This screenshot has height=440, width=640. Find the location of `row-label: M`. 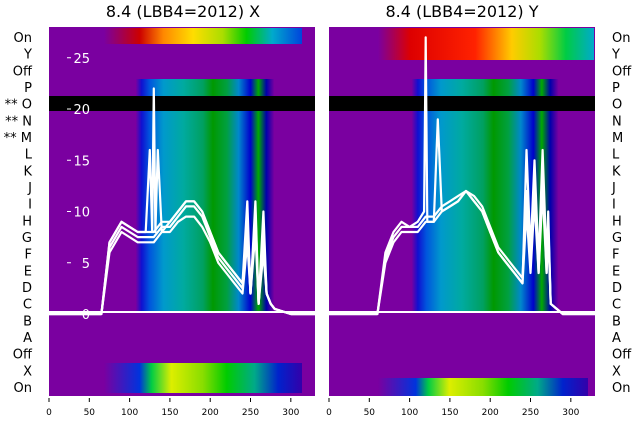

row-label: M is located at coordinates (617, 138).